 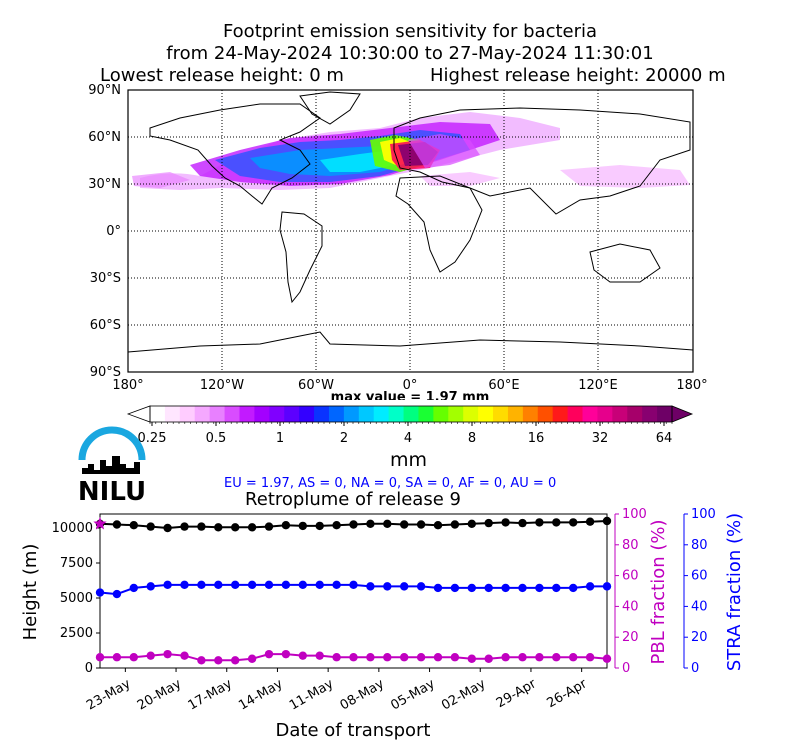 I want to click on colorbar-tick-label: 0.5, so click(x=216, y=438).